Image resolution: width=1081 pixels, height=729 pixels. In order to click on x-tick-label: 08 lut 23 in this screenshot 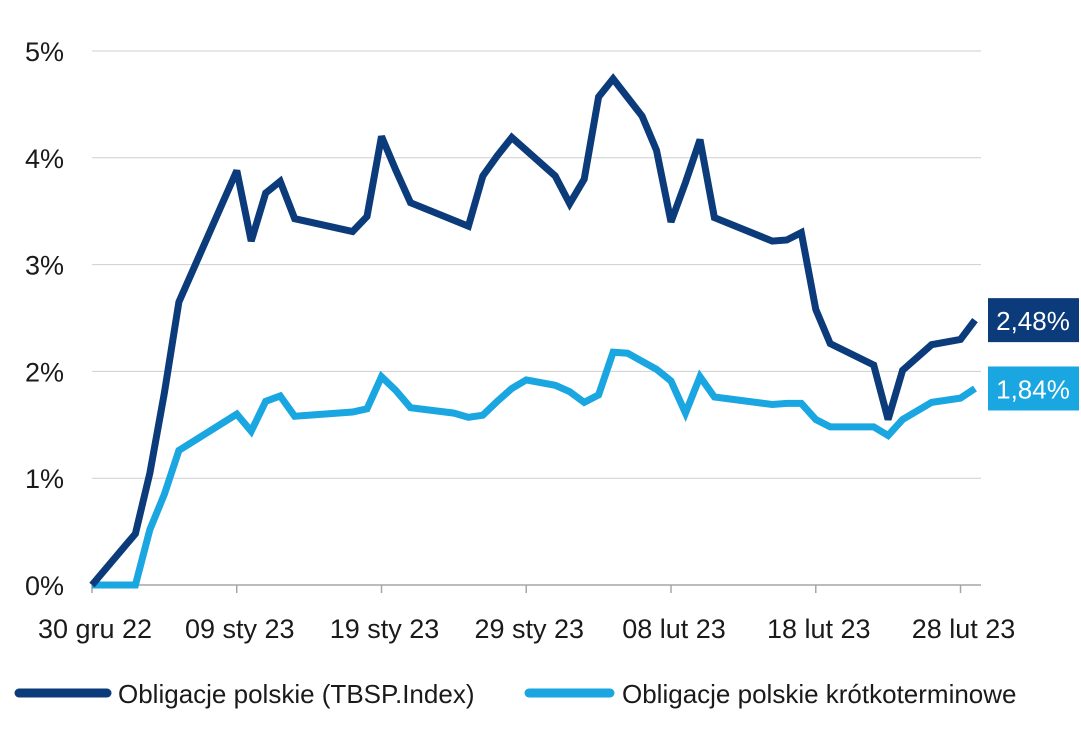, I will do `click(674, 629)`.